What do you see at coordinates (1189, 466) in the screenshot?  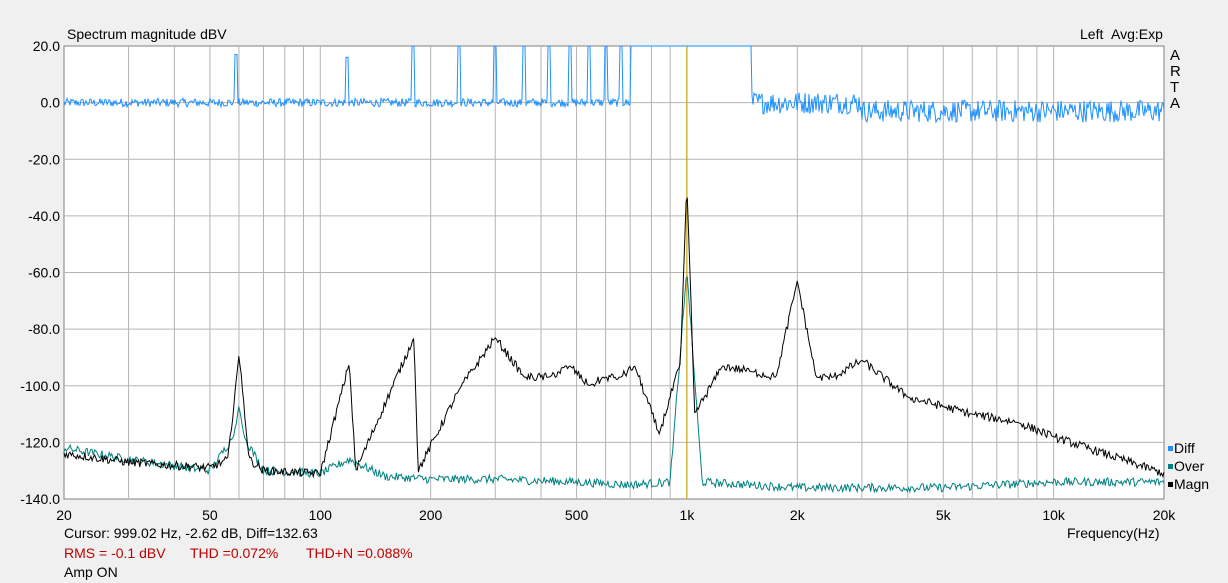 I see `legend-over-label: Over` at bounding box center [1189, 466].